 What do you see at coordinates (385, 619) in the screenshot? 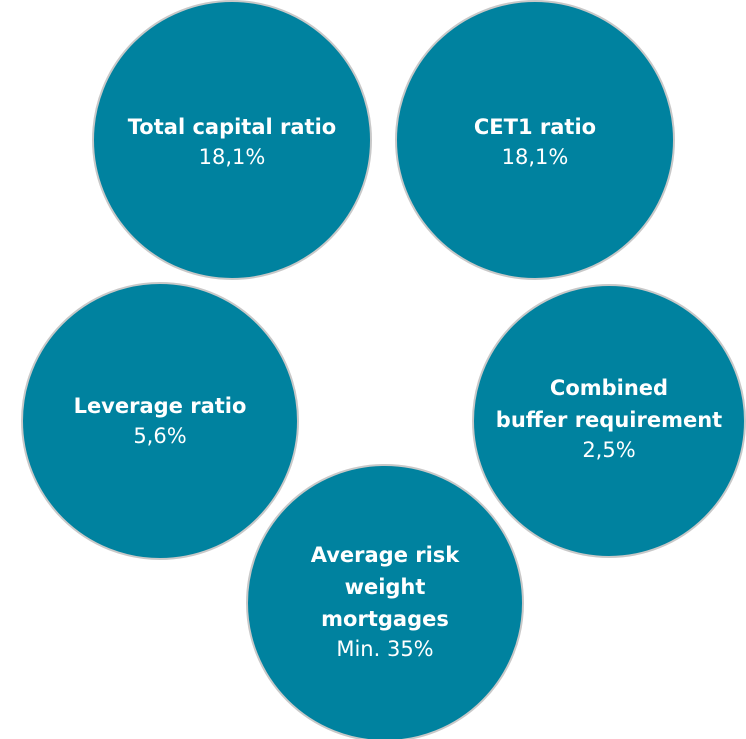
I see `metric-label: mortgages` at bounding box center [385, 619].